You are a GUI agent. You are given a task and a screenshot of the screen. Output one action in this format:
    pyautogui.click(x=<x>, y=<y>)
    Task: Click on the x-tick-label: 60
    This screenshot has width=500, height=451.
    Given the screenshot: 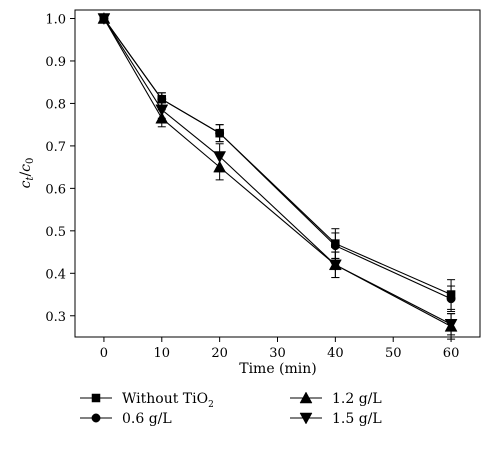 What is the action you would take?
    pyautogui.click(x=451, y=353)
    